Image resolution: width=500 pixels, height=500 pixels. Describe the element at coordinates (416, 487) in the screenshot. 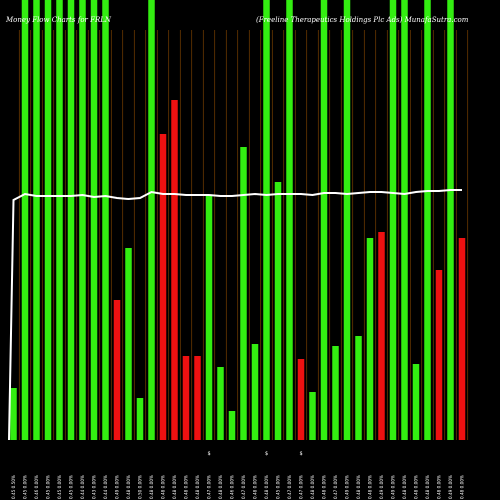

I see `tick-label-35: 0.48 0.00%` at that location.